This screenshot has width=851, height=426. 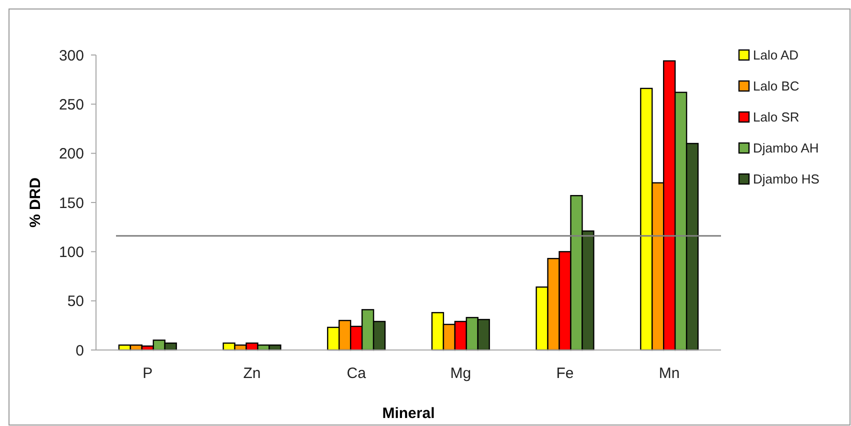 What do you see at coordinates (786, 179) in the screenshot?
I see `legend-label: Djambo HS` at bounding box center [786, 179].